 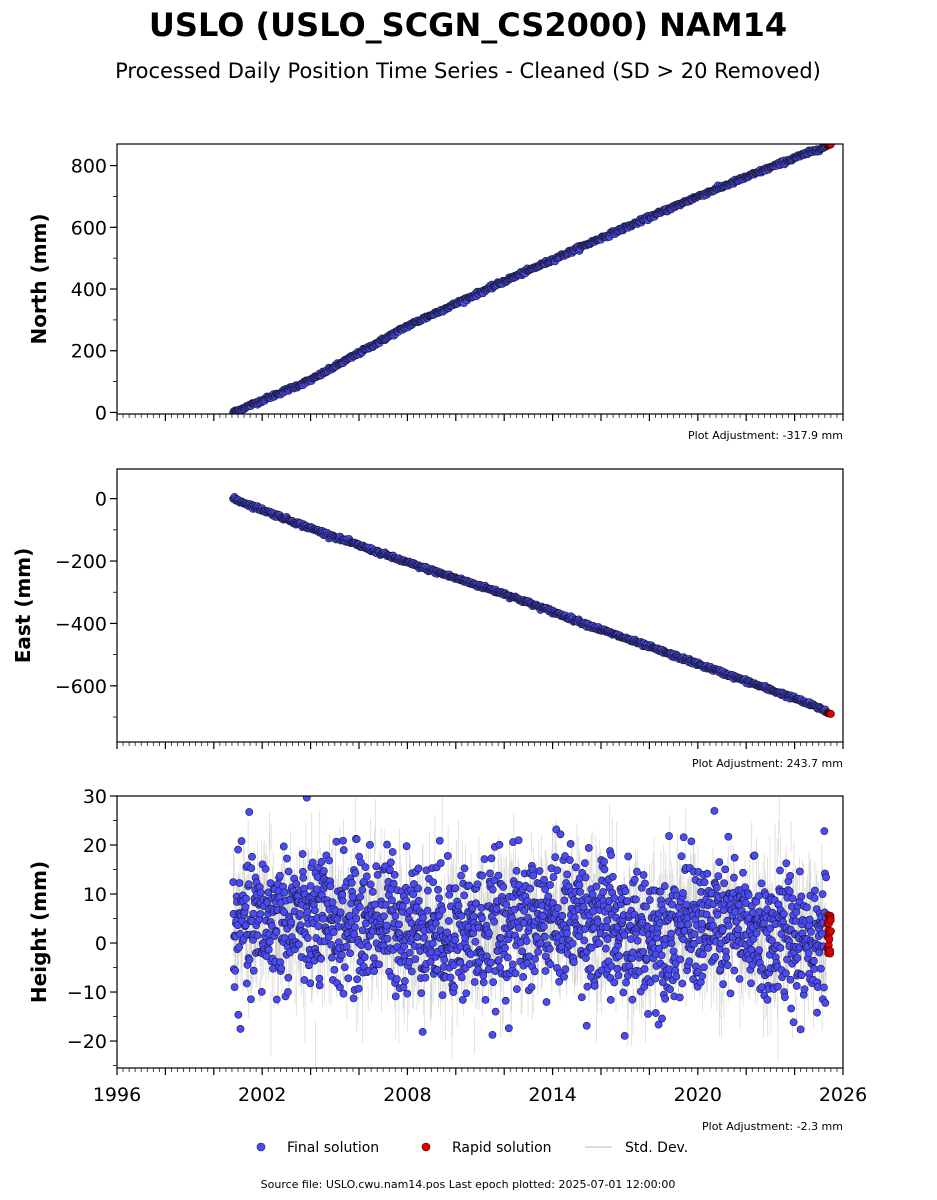 I want to click on y-tick-label: 600, so click(x=89, y=228).